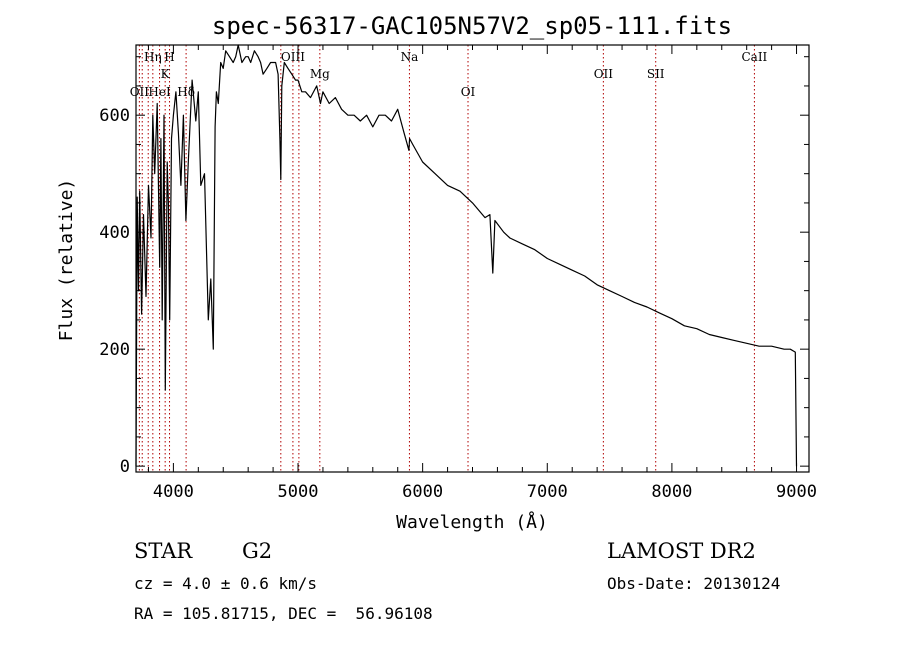 This screenshot has width=900, height=649. Describe the element at coordinates (166, 74) in the screenshot. I see `marker-label: K` at that location.